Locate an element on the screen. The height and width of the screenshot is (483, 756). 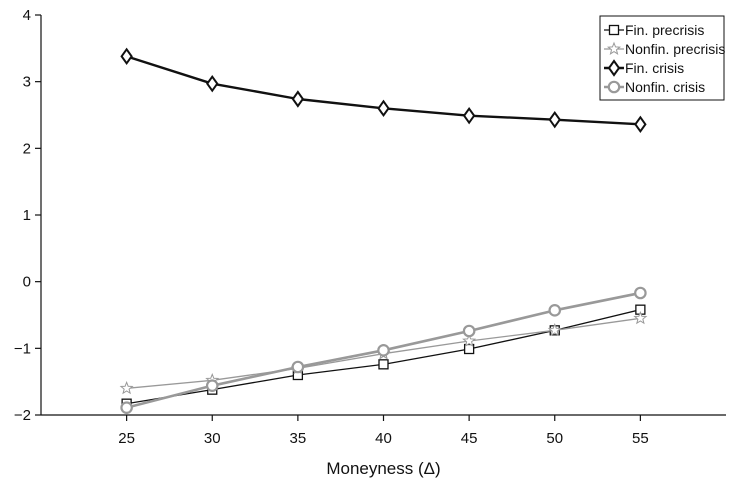
y-tick-label: −2 is located at coordinates (22, 415).